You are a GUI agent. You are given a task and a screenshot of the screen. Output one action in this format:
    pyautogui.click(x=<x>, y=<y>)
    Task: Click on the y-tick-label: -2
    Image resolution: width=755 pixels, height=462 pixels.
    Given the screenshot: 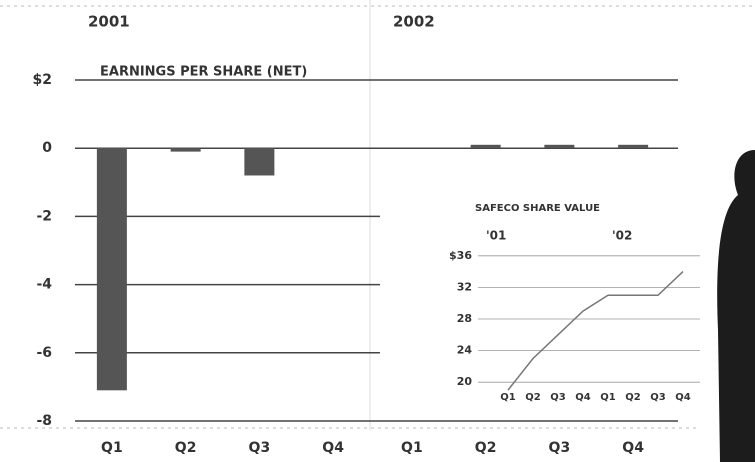 What is the action you would take?
    pyautogui.click(x=44, y=216)
    